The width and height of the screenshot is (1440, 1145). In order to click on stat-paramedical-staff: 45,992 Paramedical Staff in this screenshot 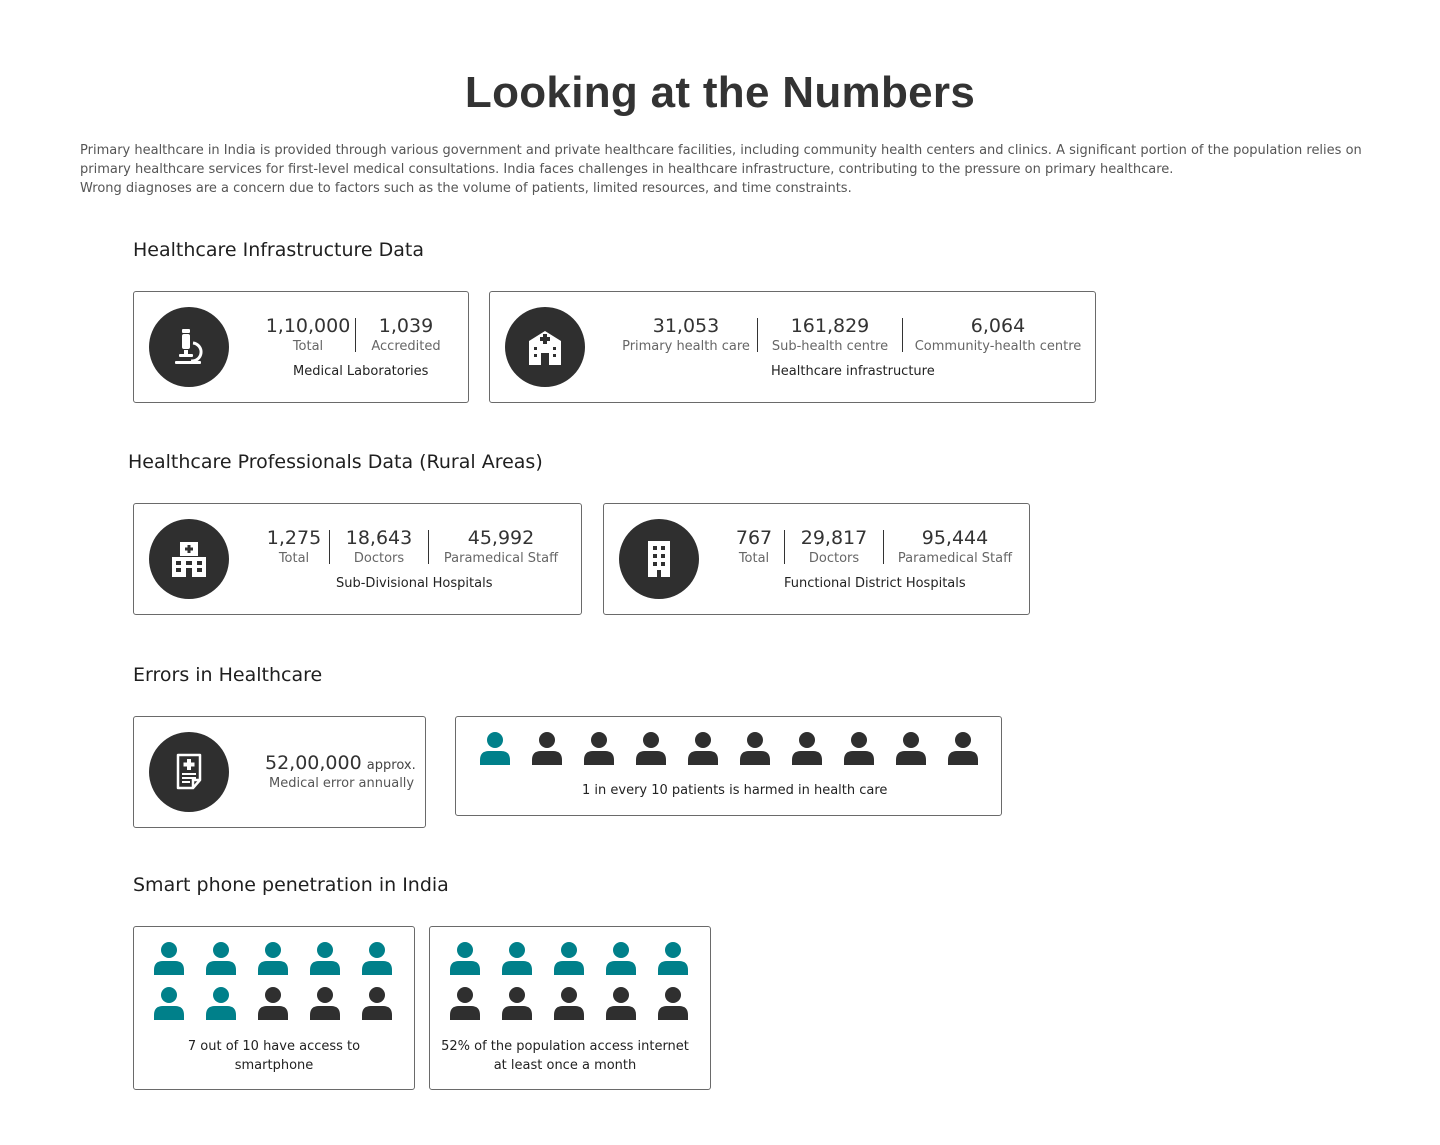, I will do `click(501, 547)`.